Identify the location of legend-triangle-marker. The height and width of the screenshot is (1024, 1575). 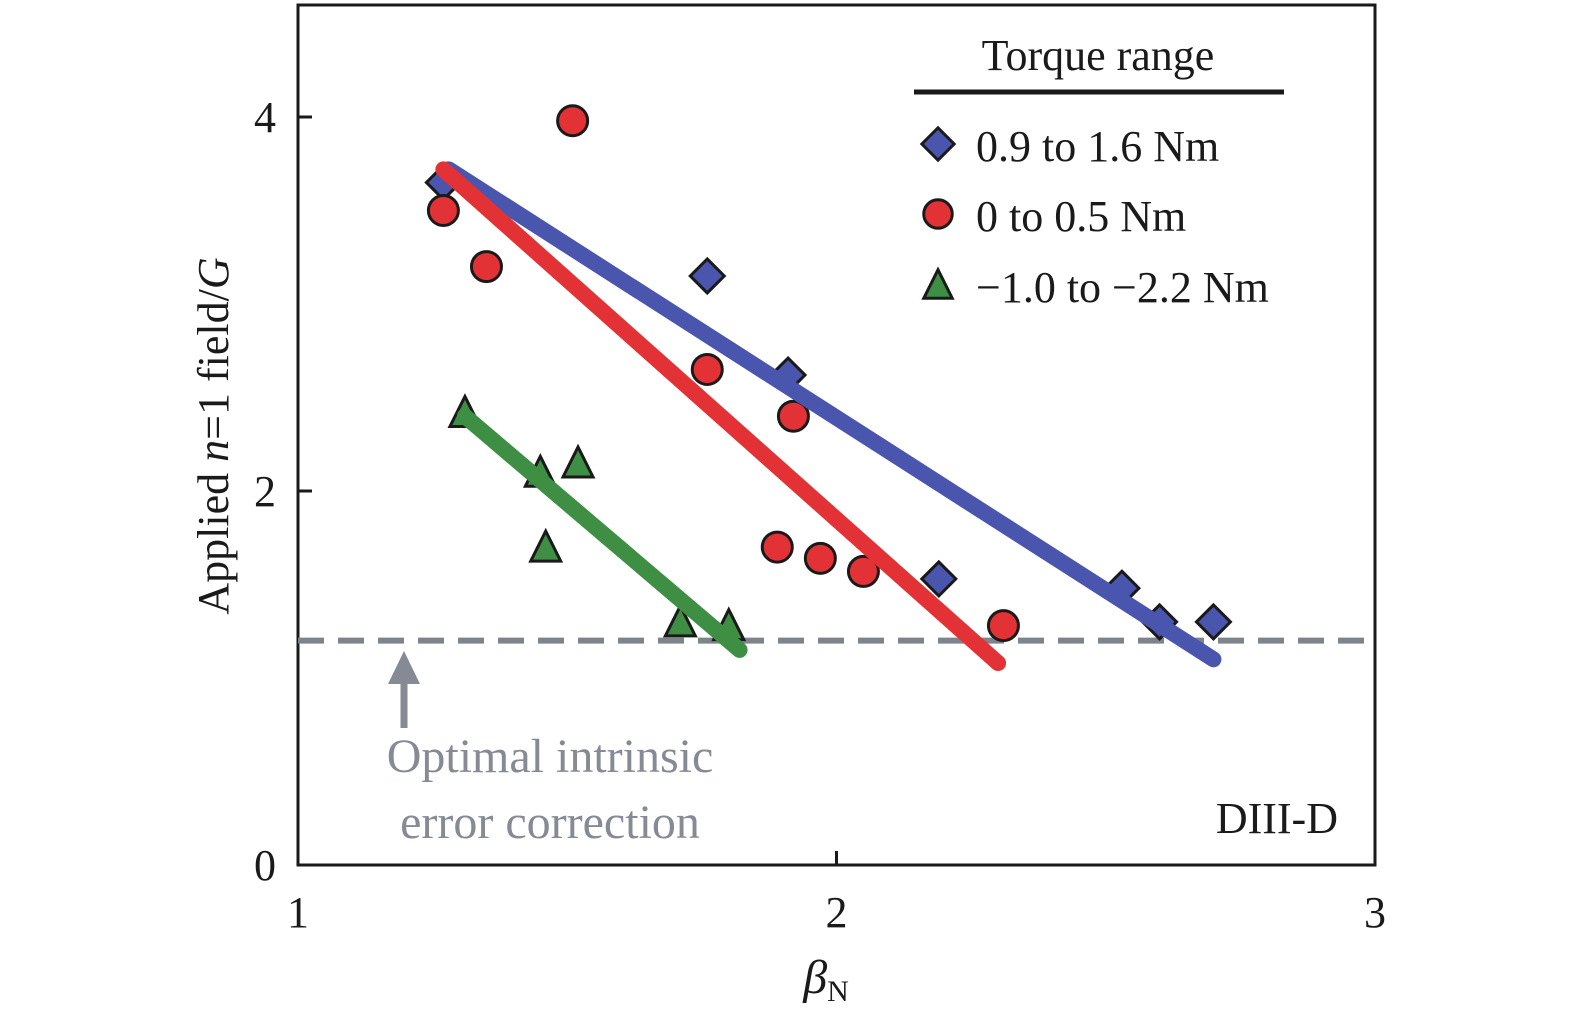
(938, 283).